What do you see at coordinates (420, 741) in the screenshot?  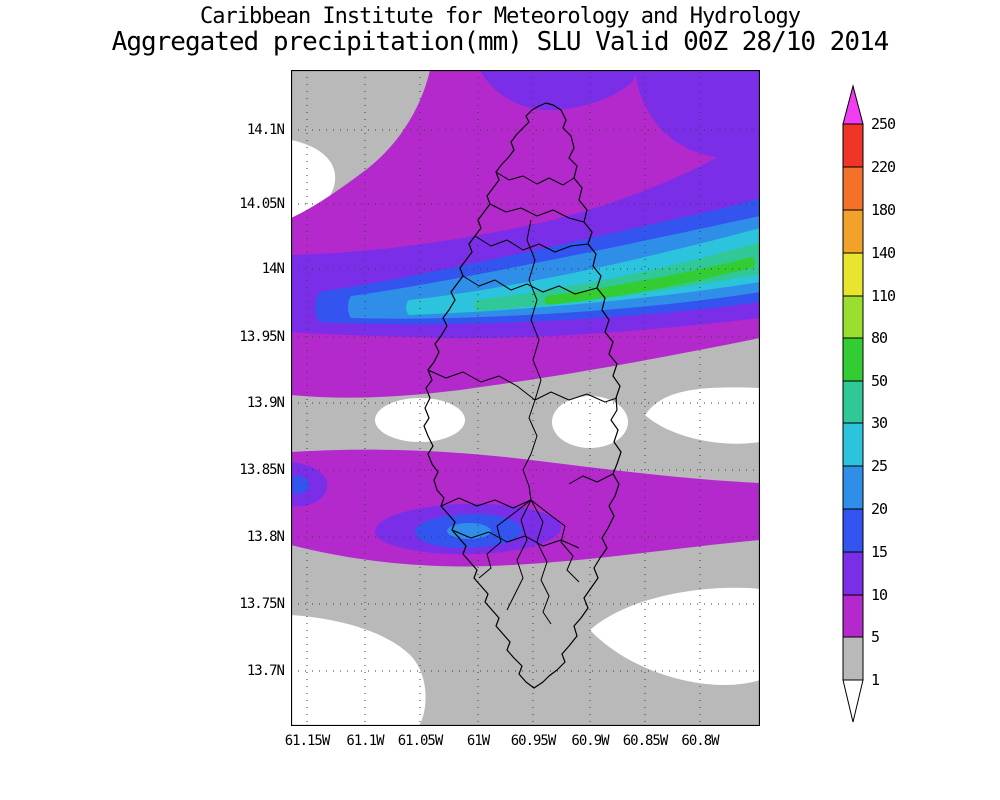 I see `x-tick-label: 61.05W` at bounding box center [420, 741].